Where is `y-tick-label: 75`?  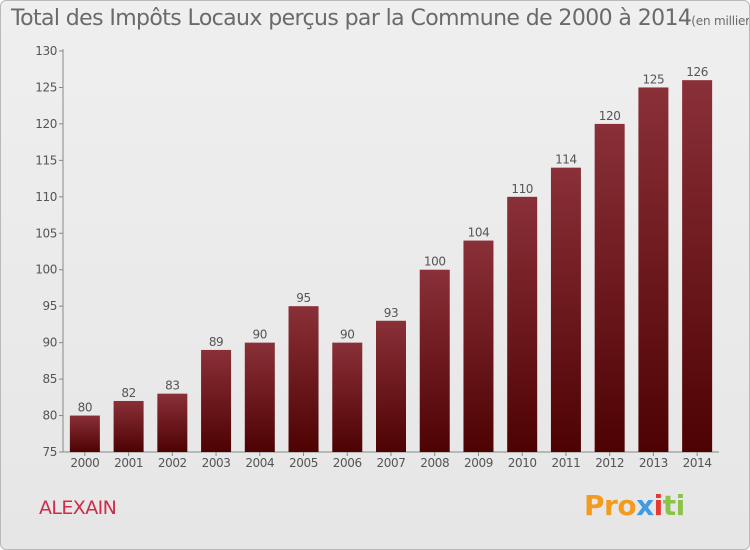
y-tick-label: 75 is located at coordinates (50, 452).